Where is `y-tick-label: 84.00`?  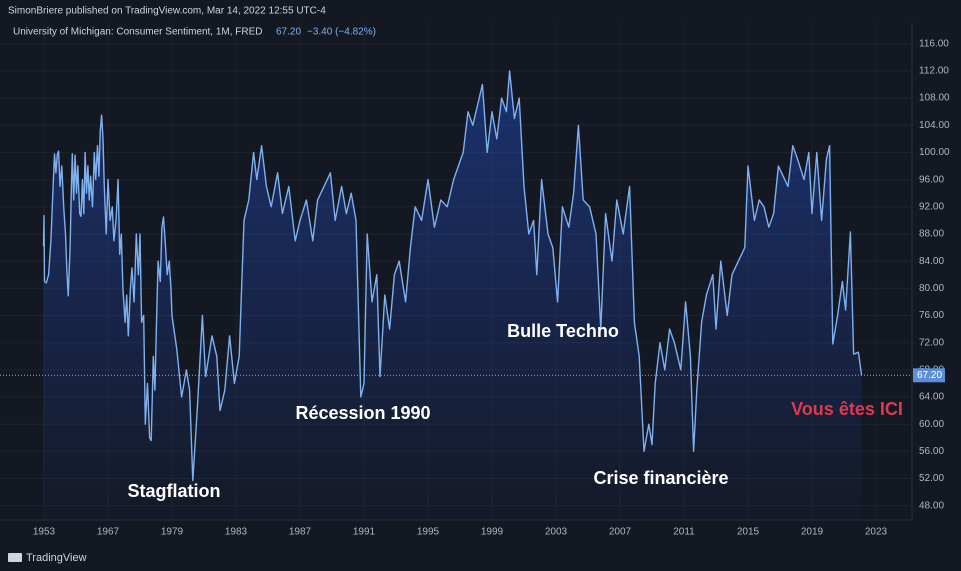
y-tick-label: 84.00 is located at coordinates (931, 261).